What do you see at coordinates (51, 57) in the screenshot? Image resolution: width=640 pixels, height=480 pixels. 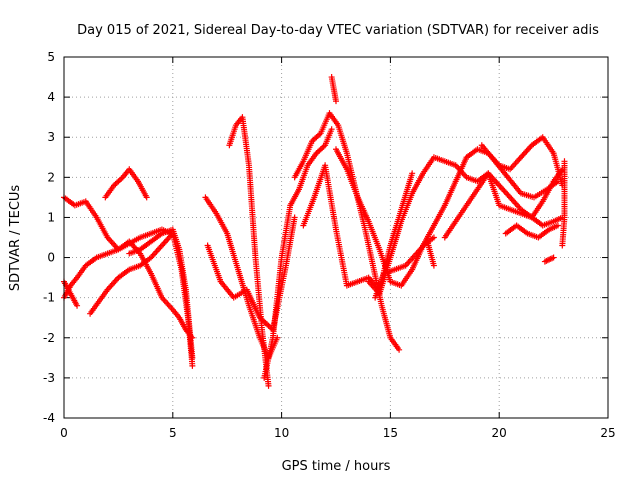 I see `y-tick-label: 5` at bounding box center [51, 57].